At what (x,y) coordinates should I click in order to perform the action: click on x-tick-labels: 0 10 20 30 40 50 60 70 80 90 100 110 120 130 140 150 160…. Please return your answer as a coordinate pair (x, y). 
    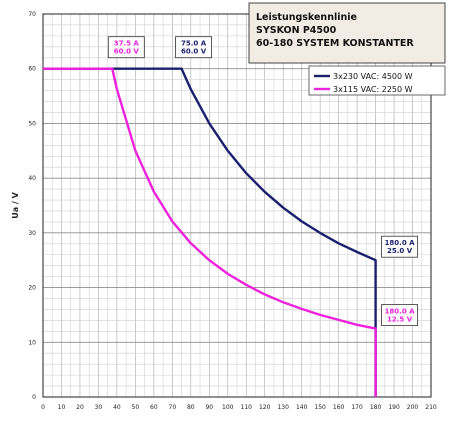
    Looking at the image, I should click on (239, 407).